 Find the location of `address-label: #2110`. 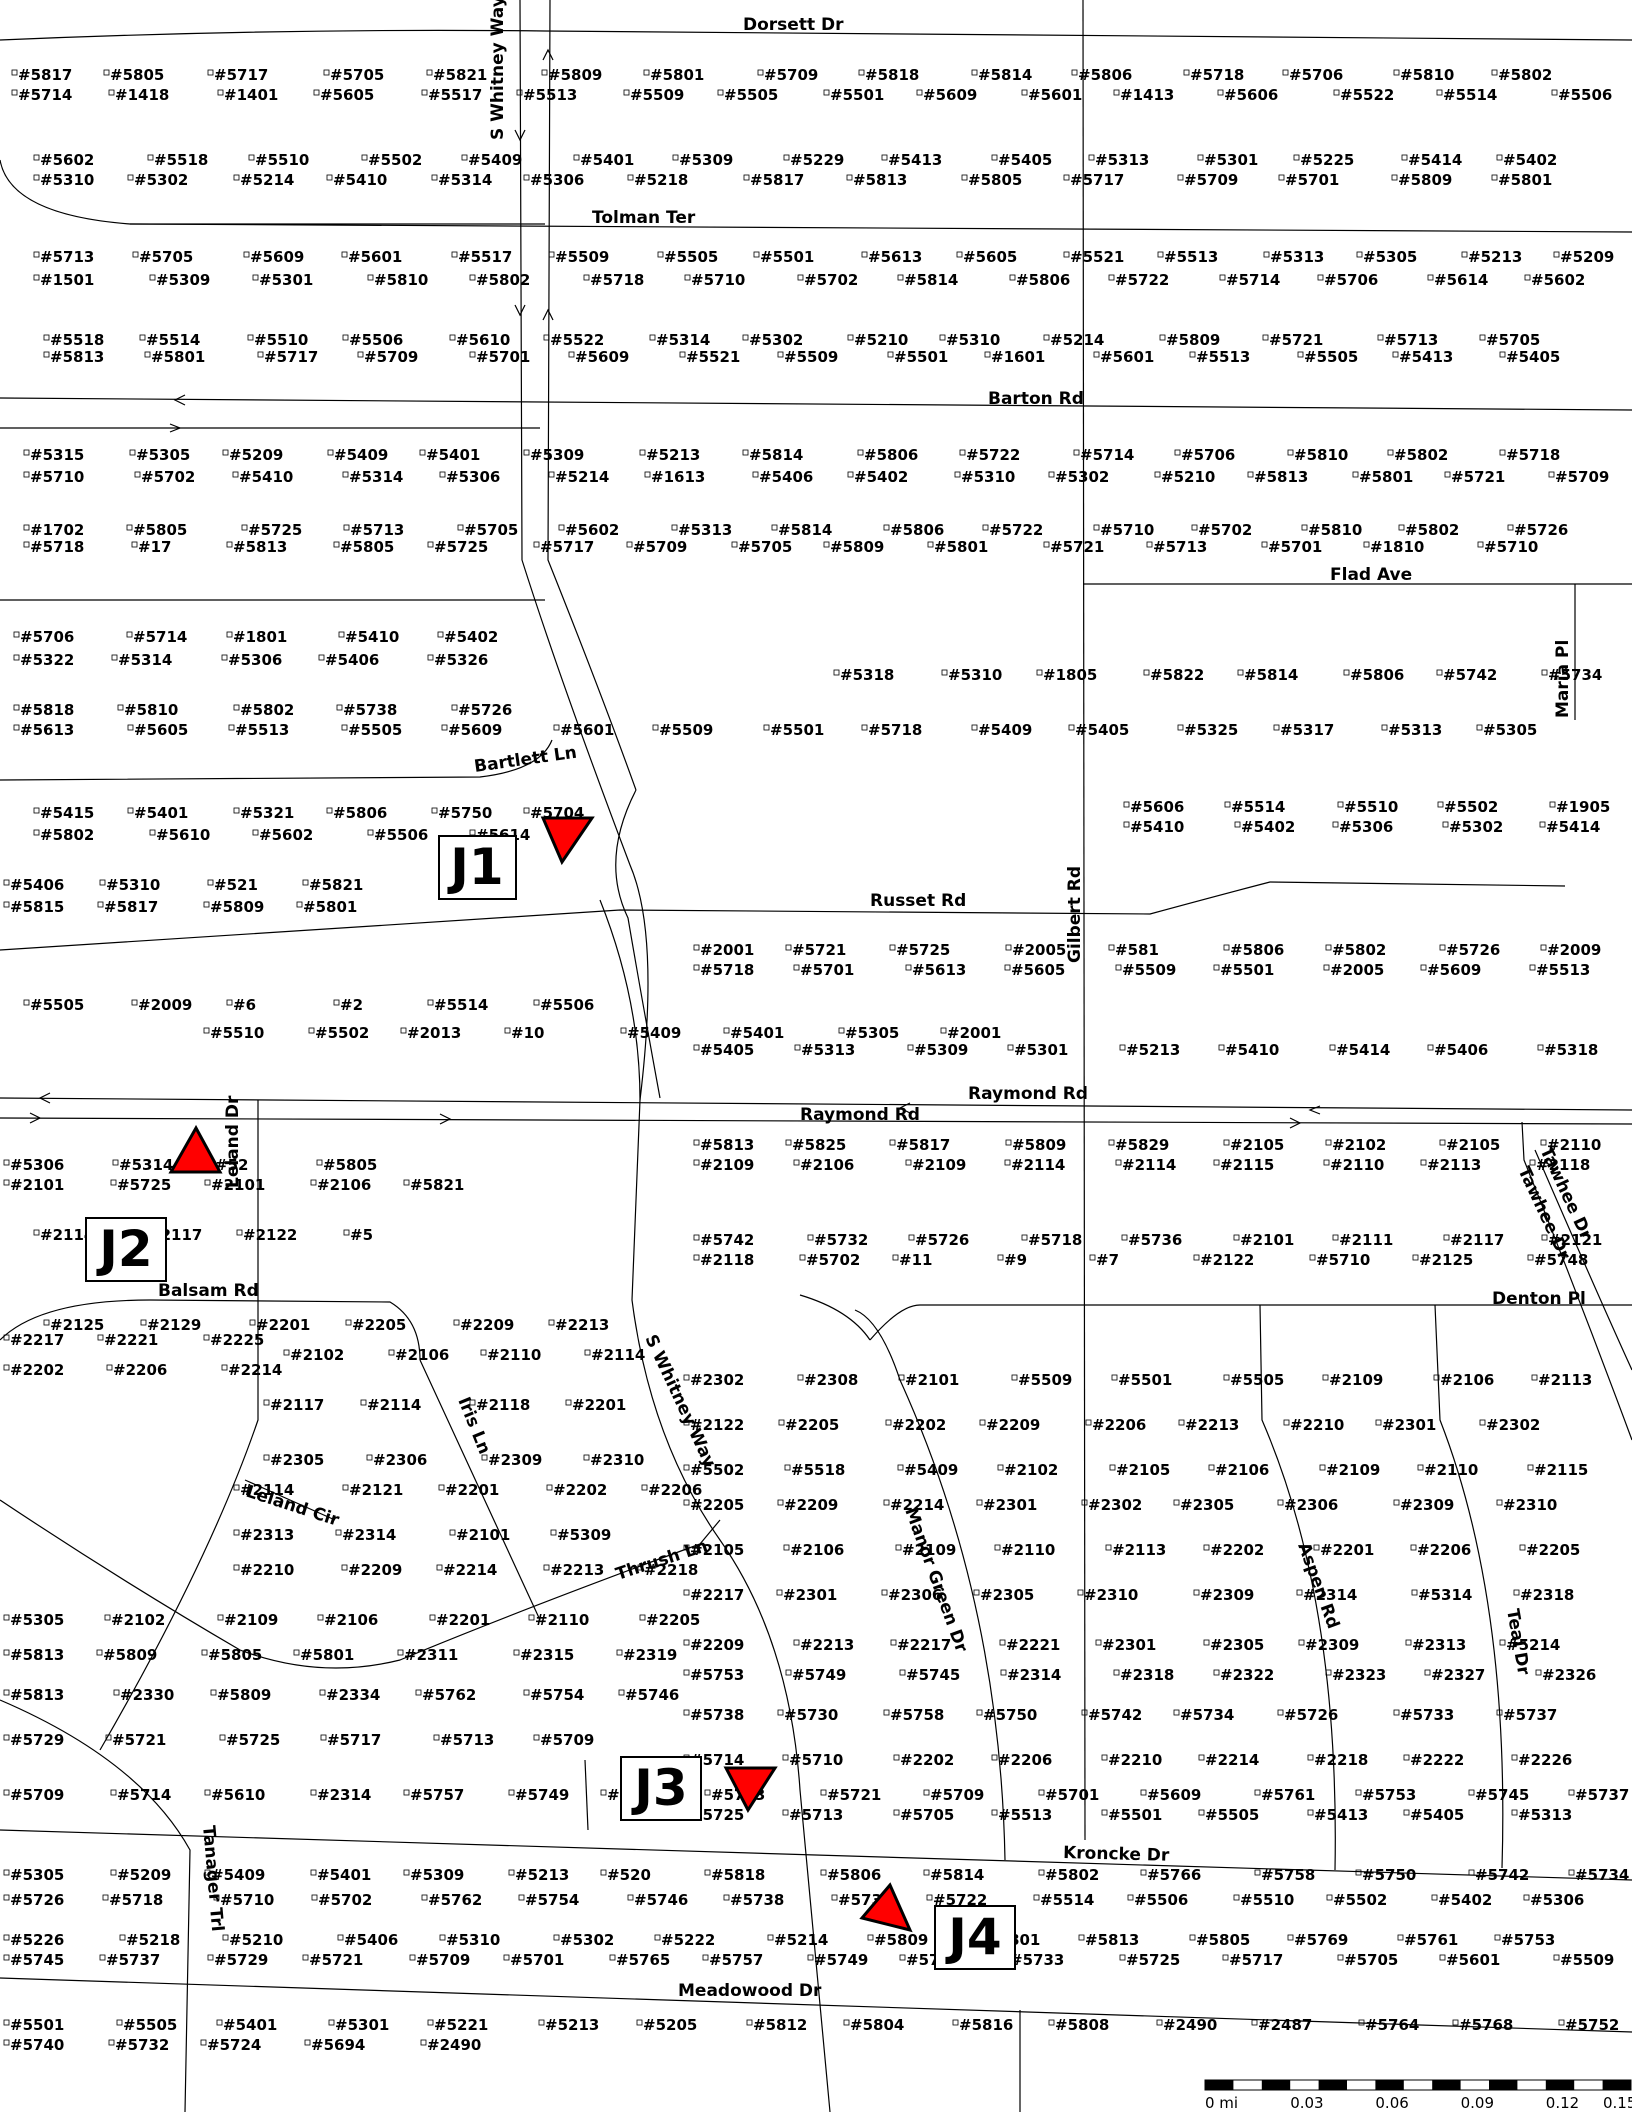

address-label: #2110 is located at coordinates (1447, 1470).